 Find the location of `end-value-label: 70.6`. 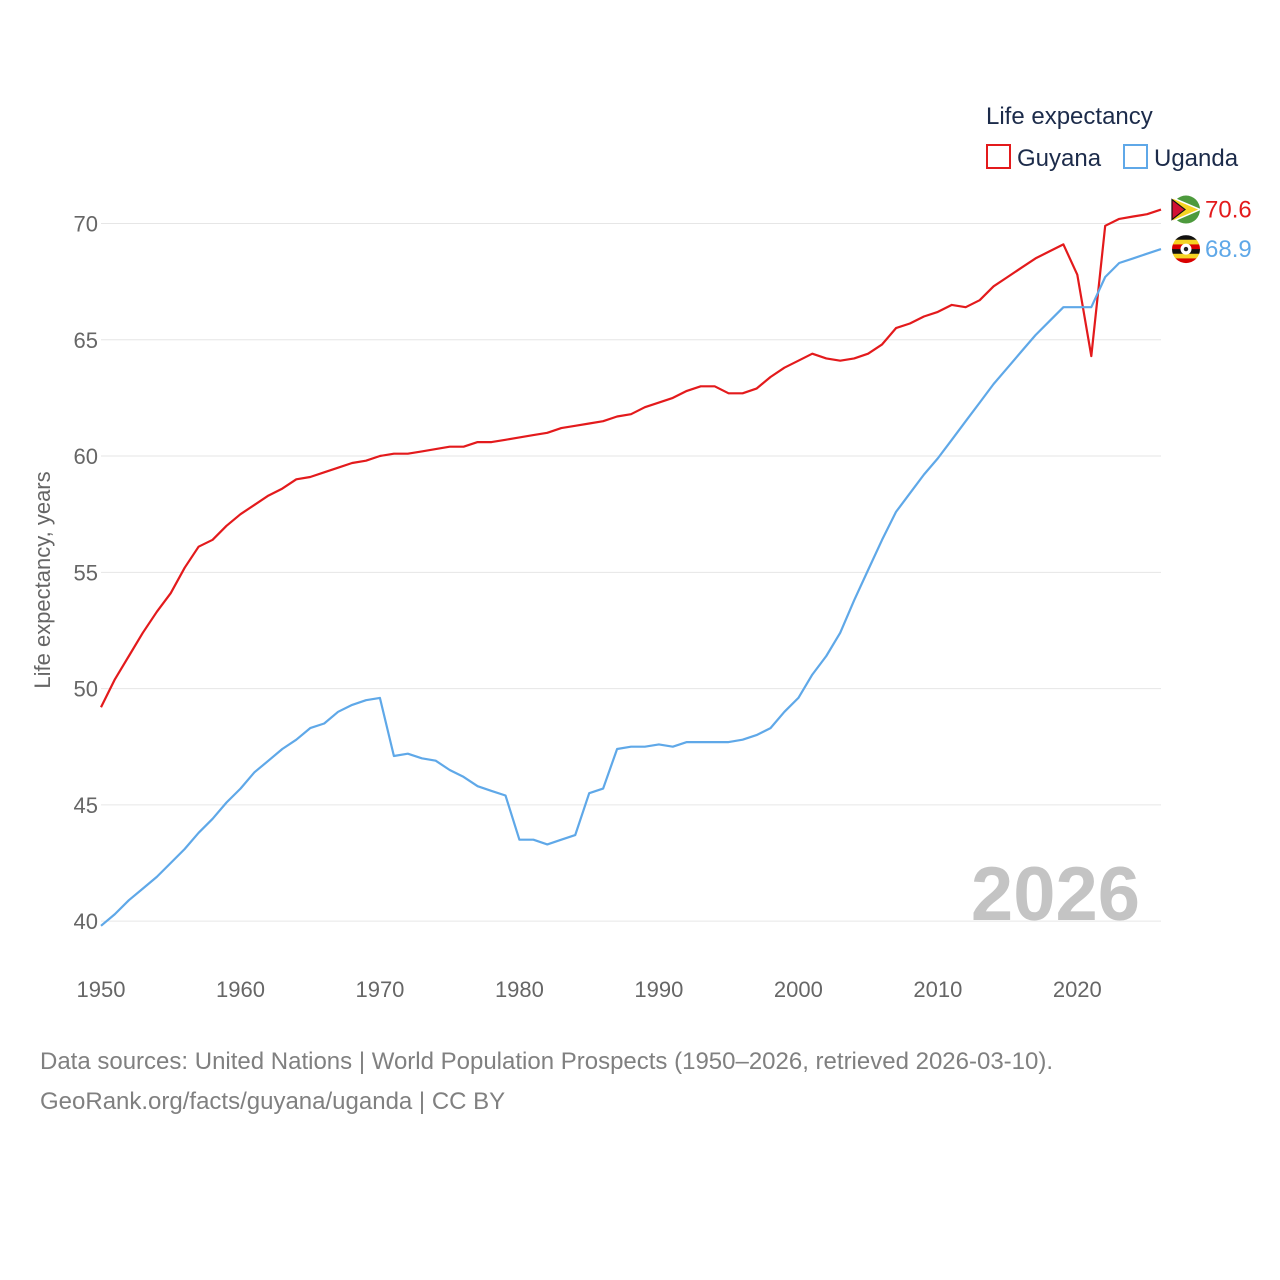

end-value-label: 70.6 is located at coordinates (1228, 210).